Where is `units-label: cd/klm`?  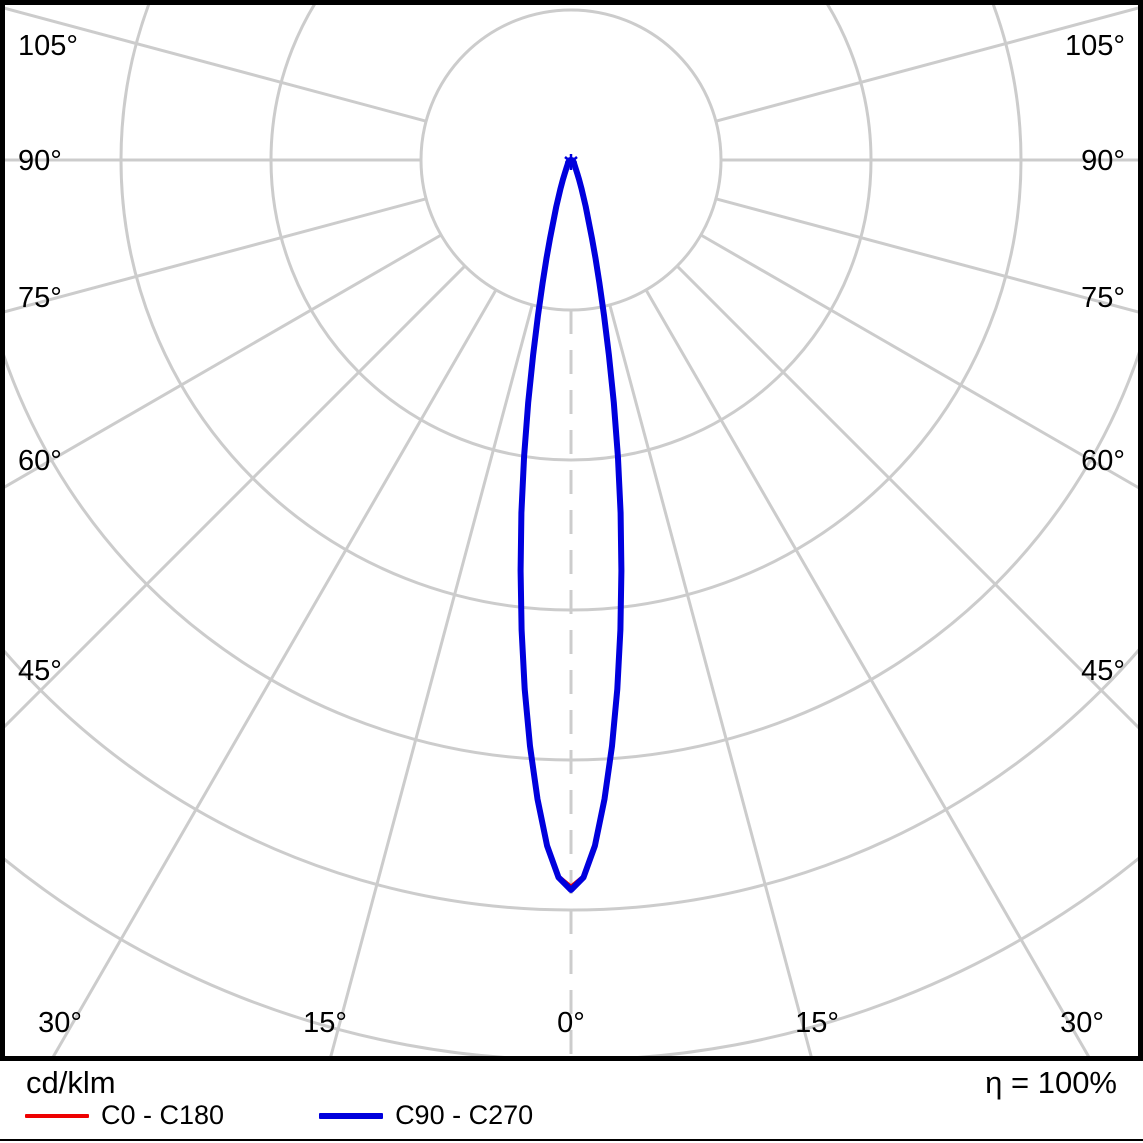 units-label: cd/klm is located at coordinates (71, 1082).